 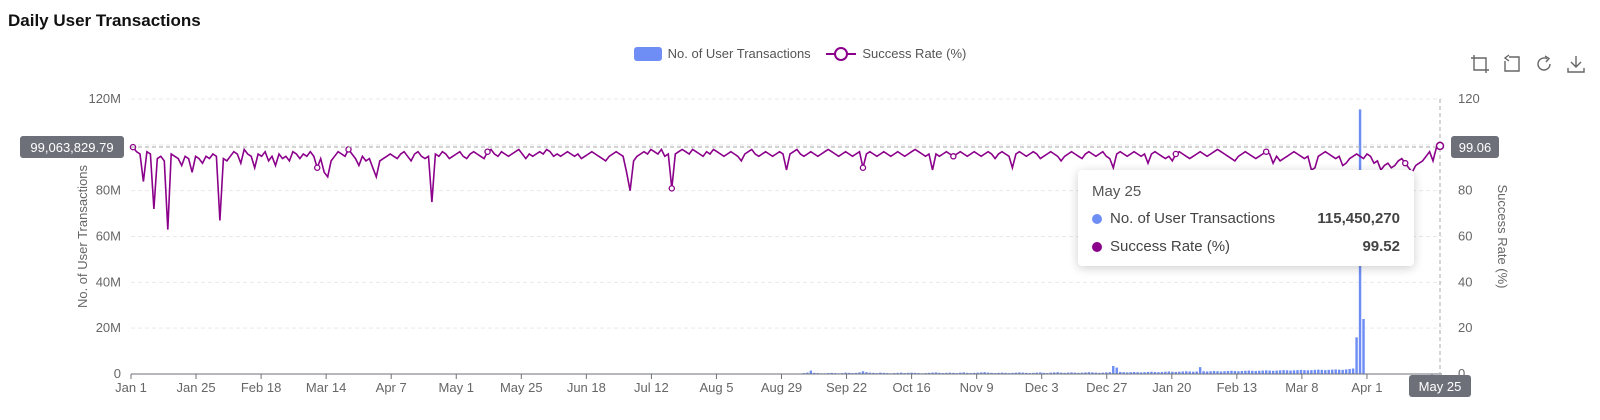 What do you see at coordinates (586, 387) in the screenshot?
I see `x-tick-label: Jun 18` at bounding box center [586, 387].